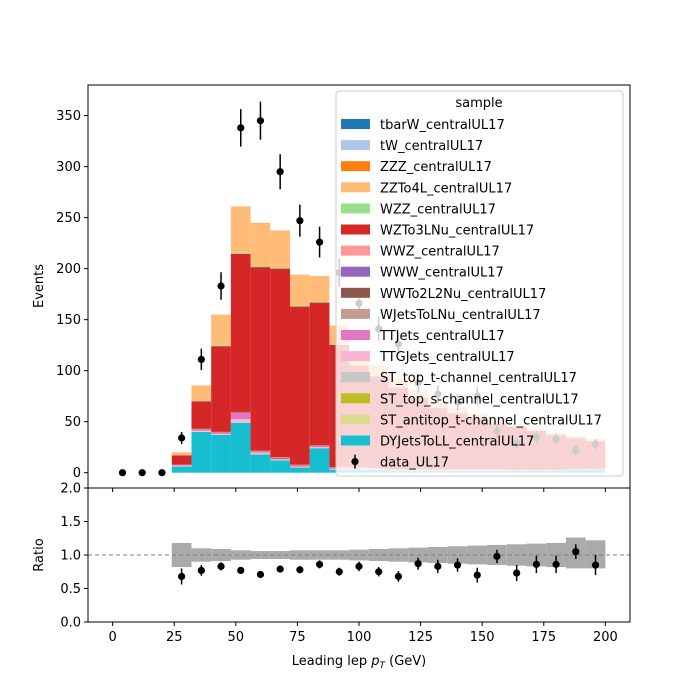  Describe the element at coordinates (70, 522) in the screenshot. I see `ratio-y-tick-label: 1.5` at that location.